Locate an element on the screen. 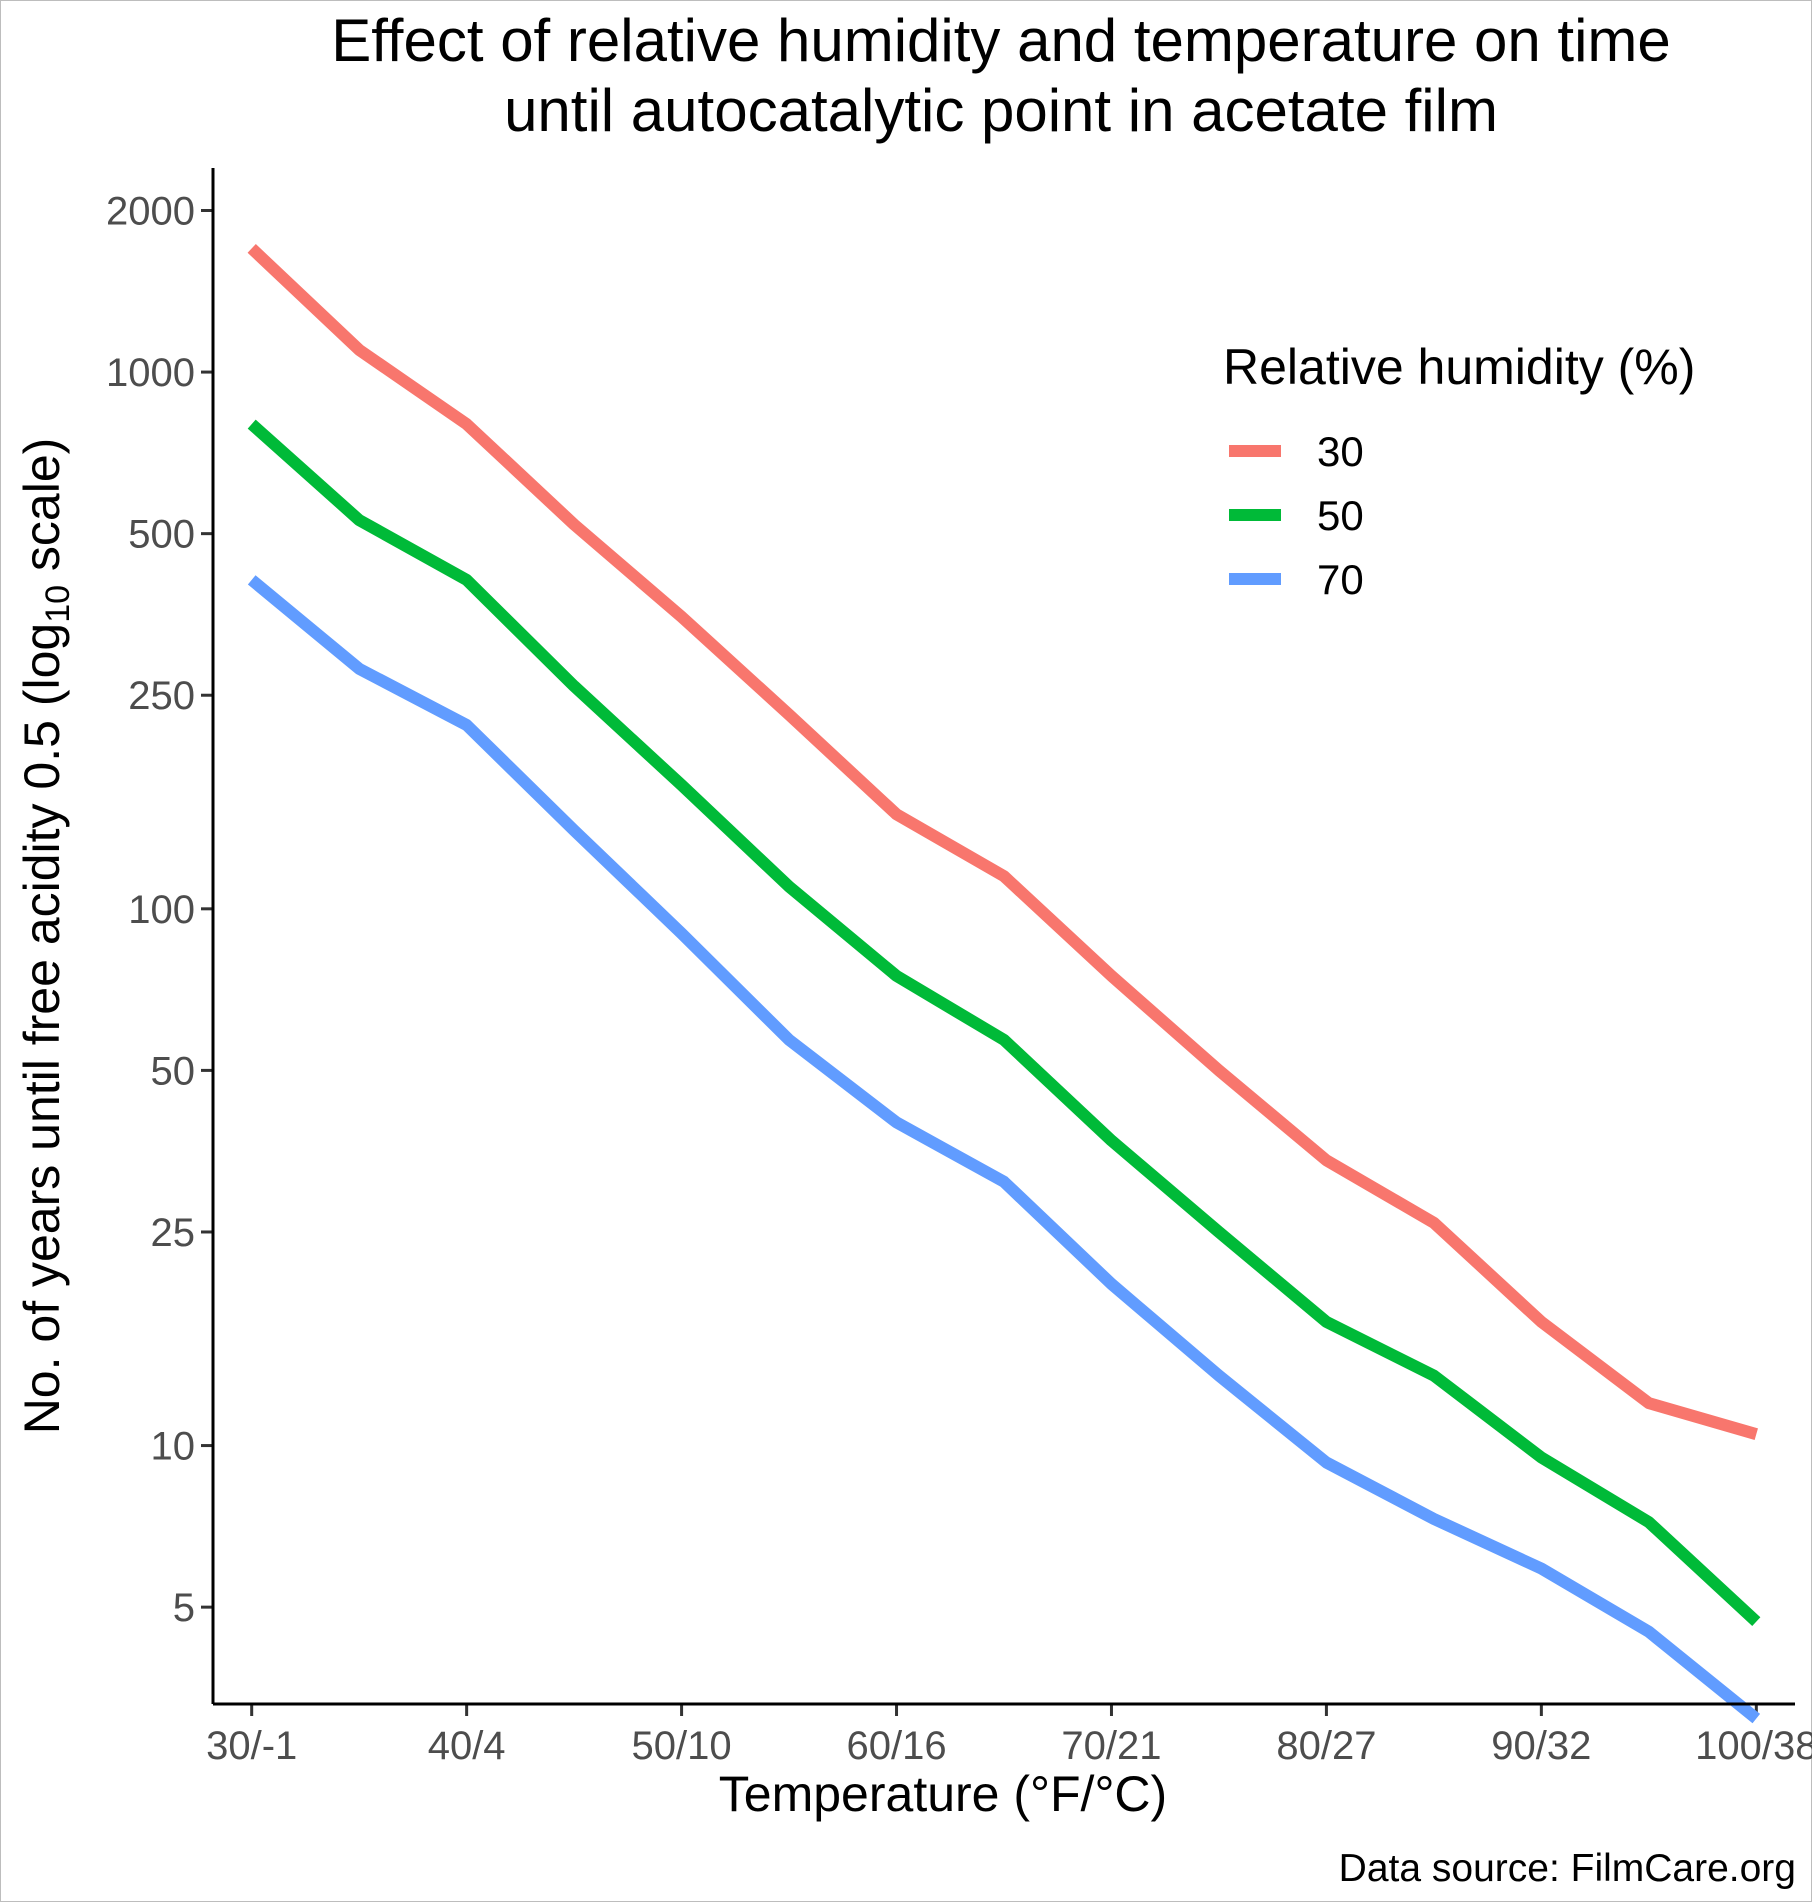 The image size is (1812, 1903). x-tick-label: 90/32 is located at coordinates (1541, 1746).